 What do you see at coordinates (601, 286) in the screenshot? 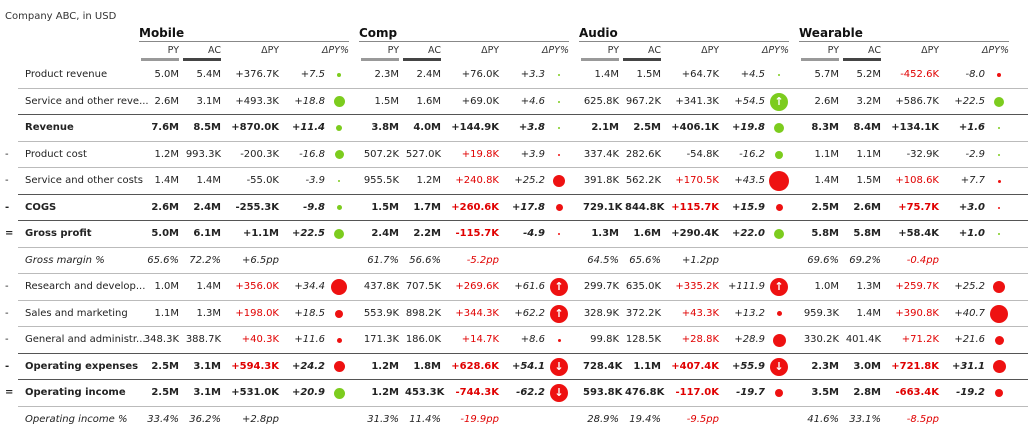
I see `cell-py: 299.7K` at bounding box center [601, 286].